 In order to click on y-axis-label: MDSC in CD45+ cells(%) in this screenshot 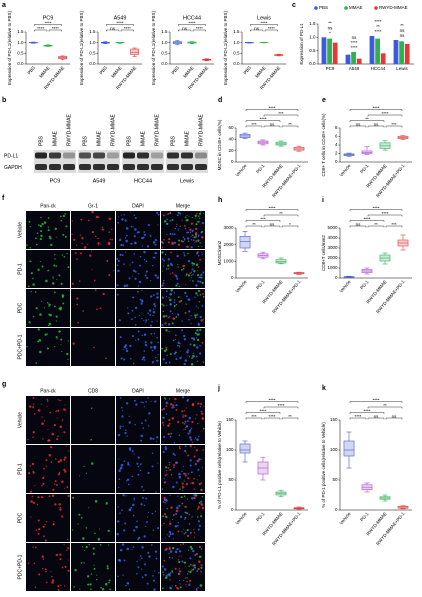, I will do `click(219, 144)`.